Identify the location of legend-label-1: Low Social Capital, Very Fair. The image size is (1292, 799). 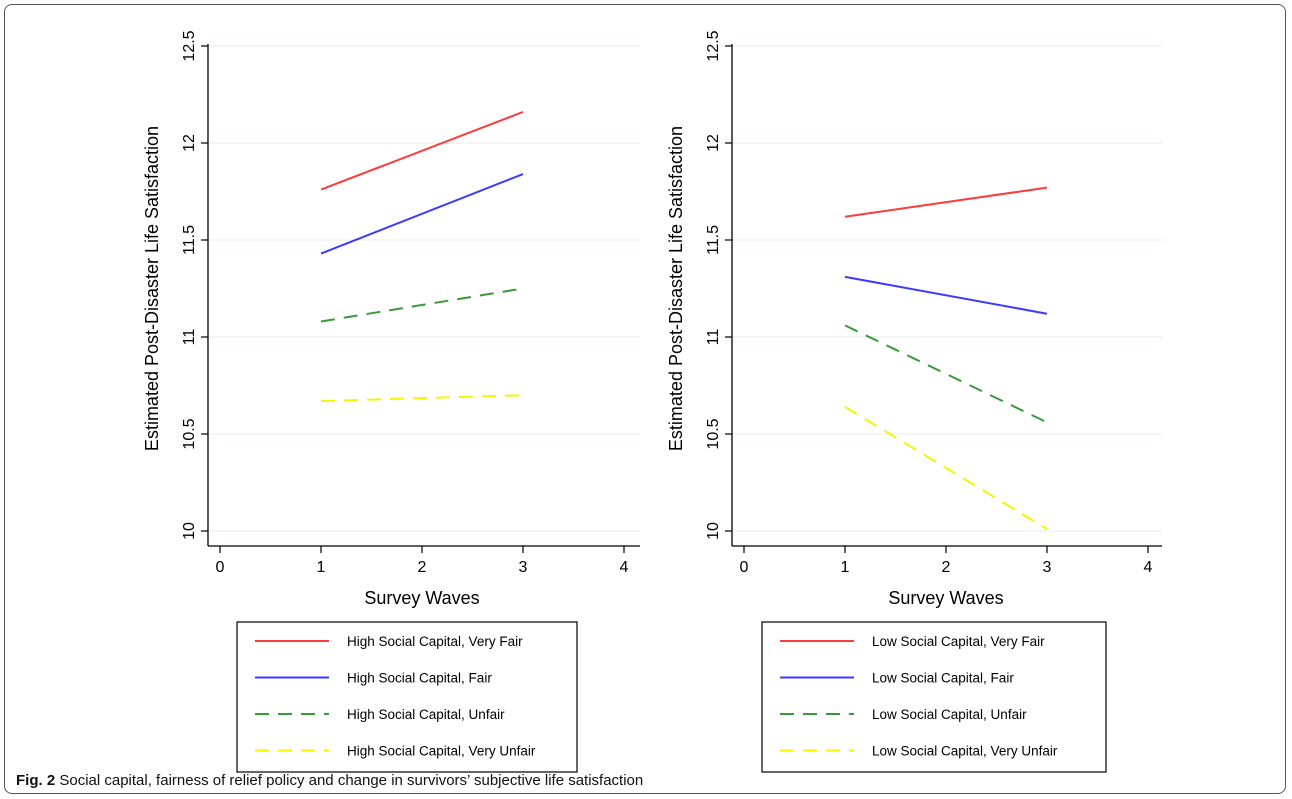
(958, 641).